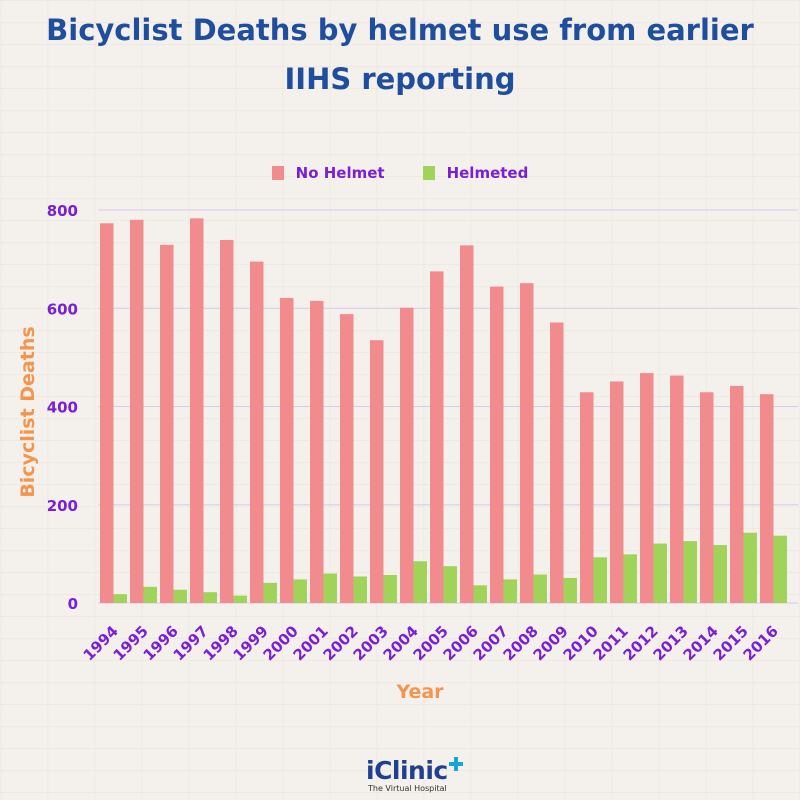 This screenshot has width=800, height=800. What do you see at coordinates (487, 173) in the screenshot?
I see `legend-label-helmeted: Helmeted` at bounding box center [487, 173].